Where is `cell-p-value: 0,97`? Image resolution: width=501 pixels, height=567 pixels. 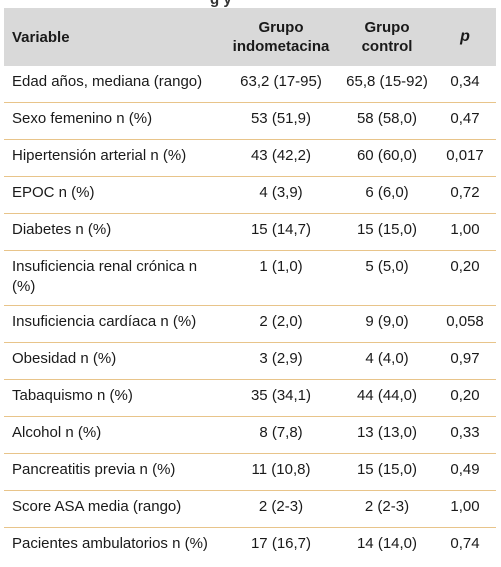 cell-p-value: 0,97 is located at coordinates (465, 358).